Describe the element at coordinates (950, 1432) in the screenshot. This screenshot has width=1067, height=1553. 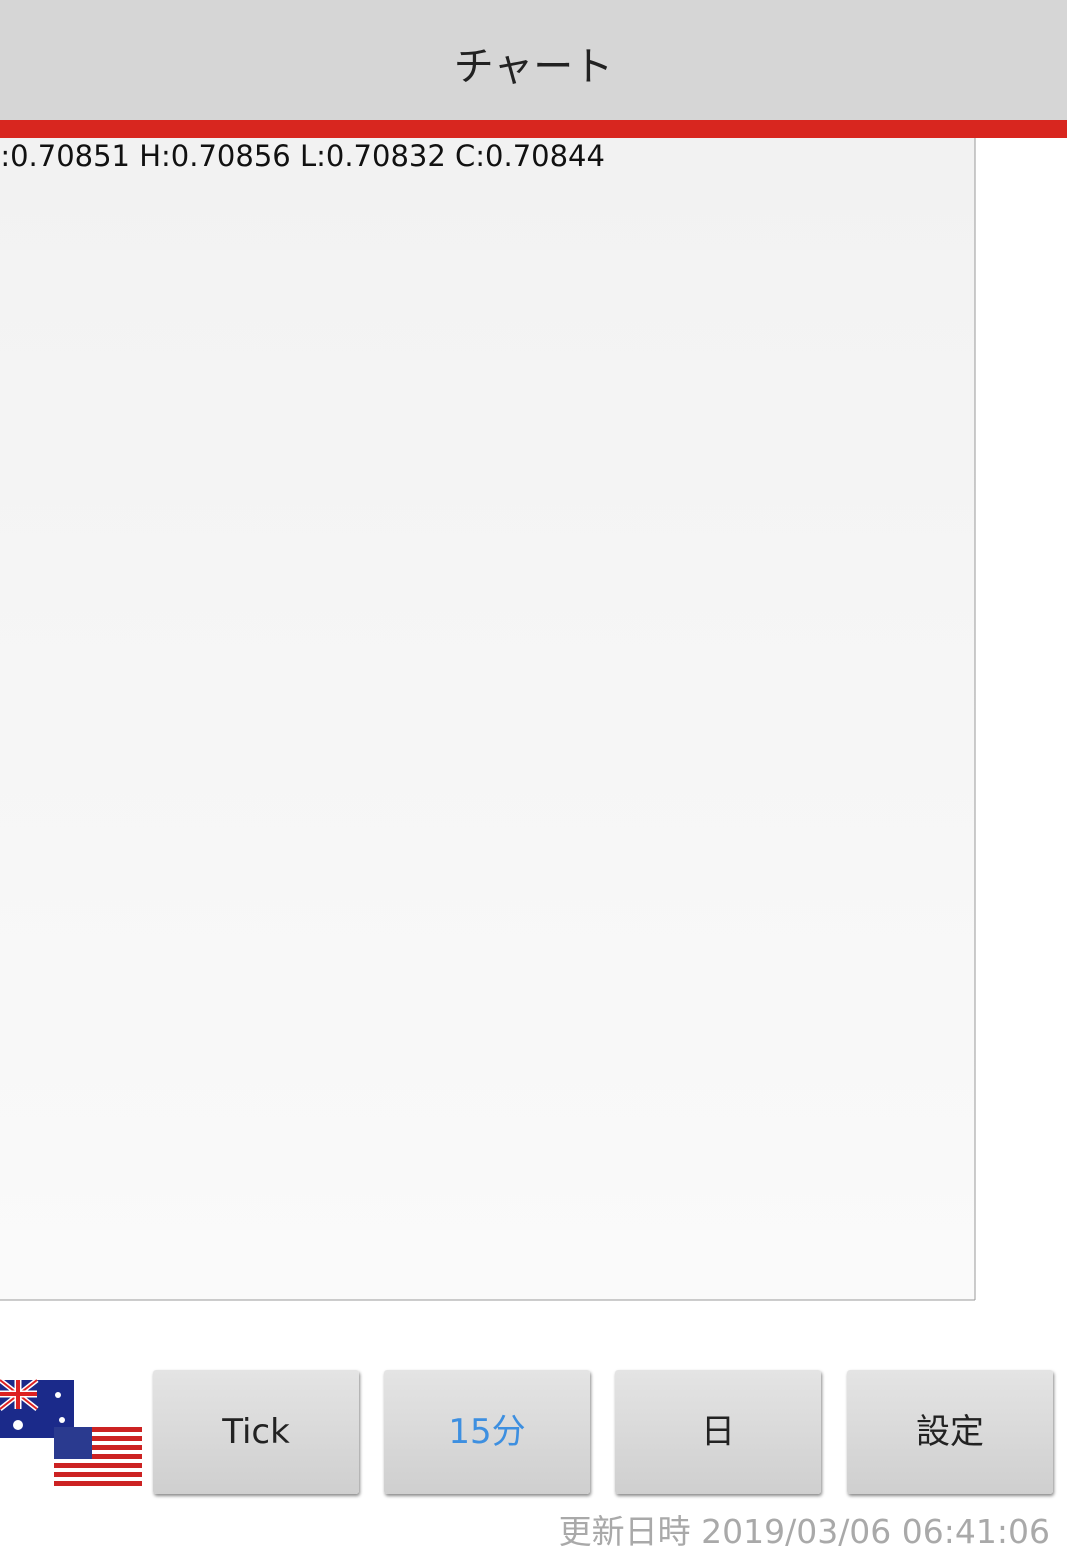
I see `settings-button: 設定` at that location.